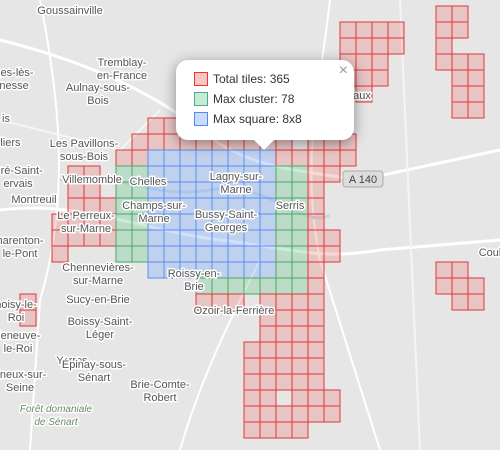  What do you see at coordinates (16, 318) in the screenshot?
I see `place-label: Roi` at bounding box center [16, 318].